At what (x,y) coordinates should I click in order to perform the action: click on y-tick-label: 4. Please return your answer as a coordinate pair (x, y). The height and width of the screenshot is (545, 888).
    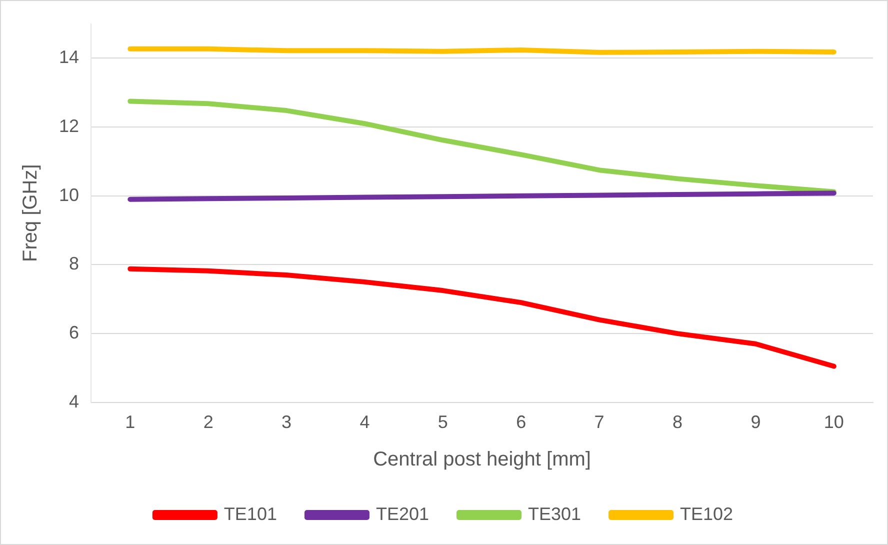
    Looking at the image, I should click on (74, 401).